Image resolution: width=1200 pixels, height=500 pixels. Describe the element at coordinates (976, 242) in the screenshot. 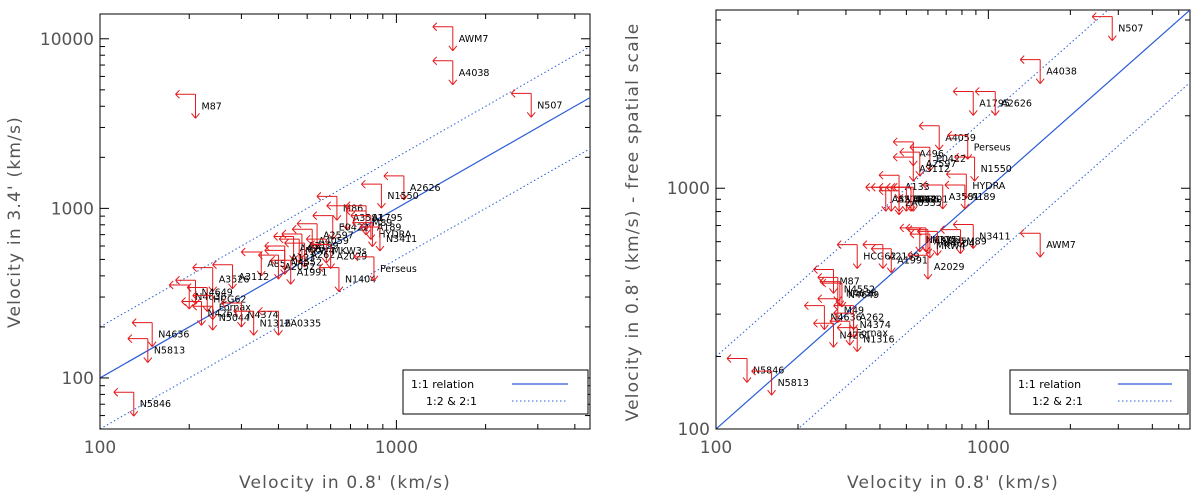

I see `right-point-label: M89` at that location.